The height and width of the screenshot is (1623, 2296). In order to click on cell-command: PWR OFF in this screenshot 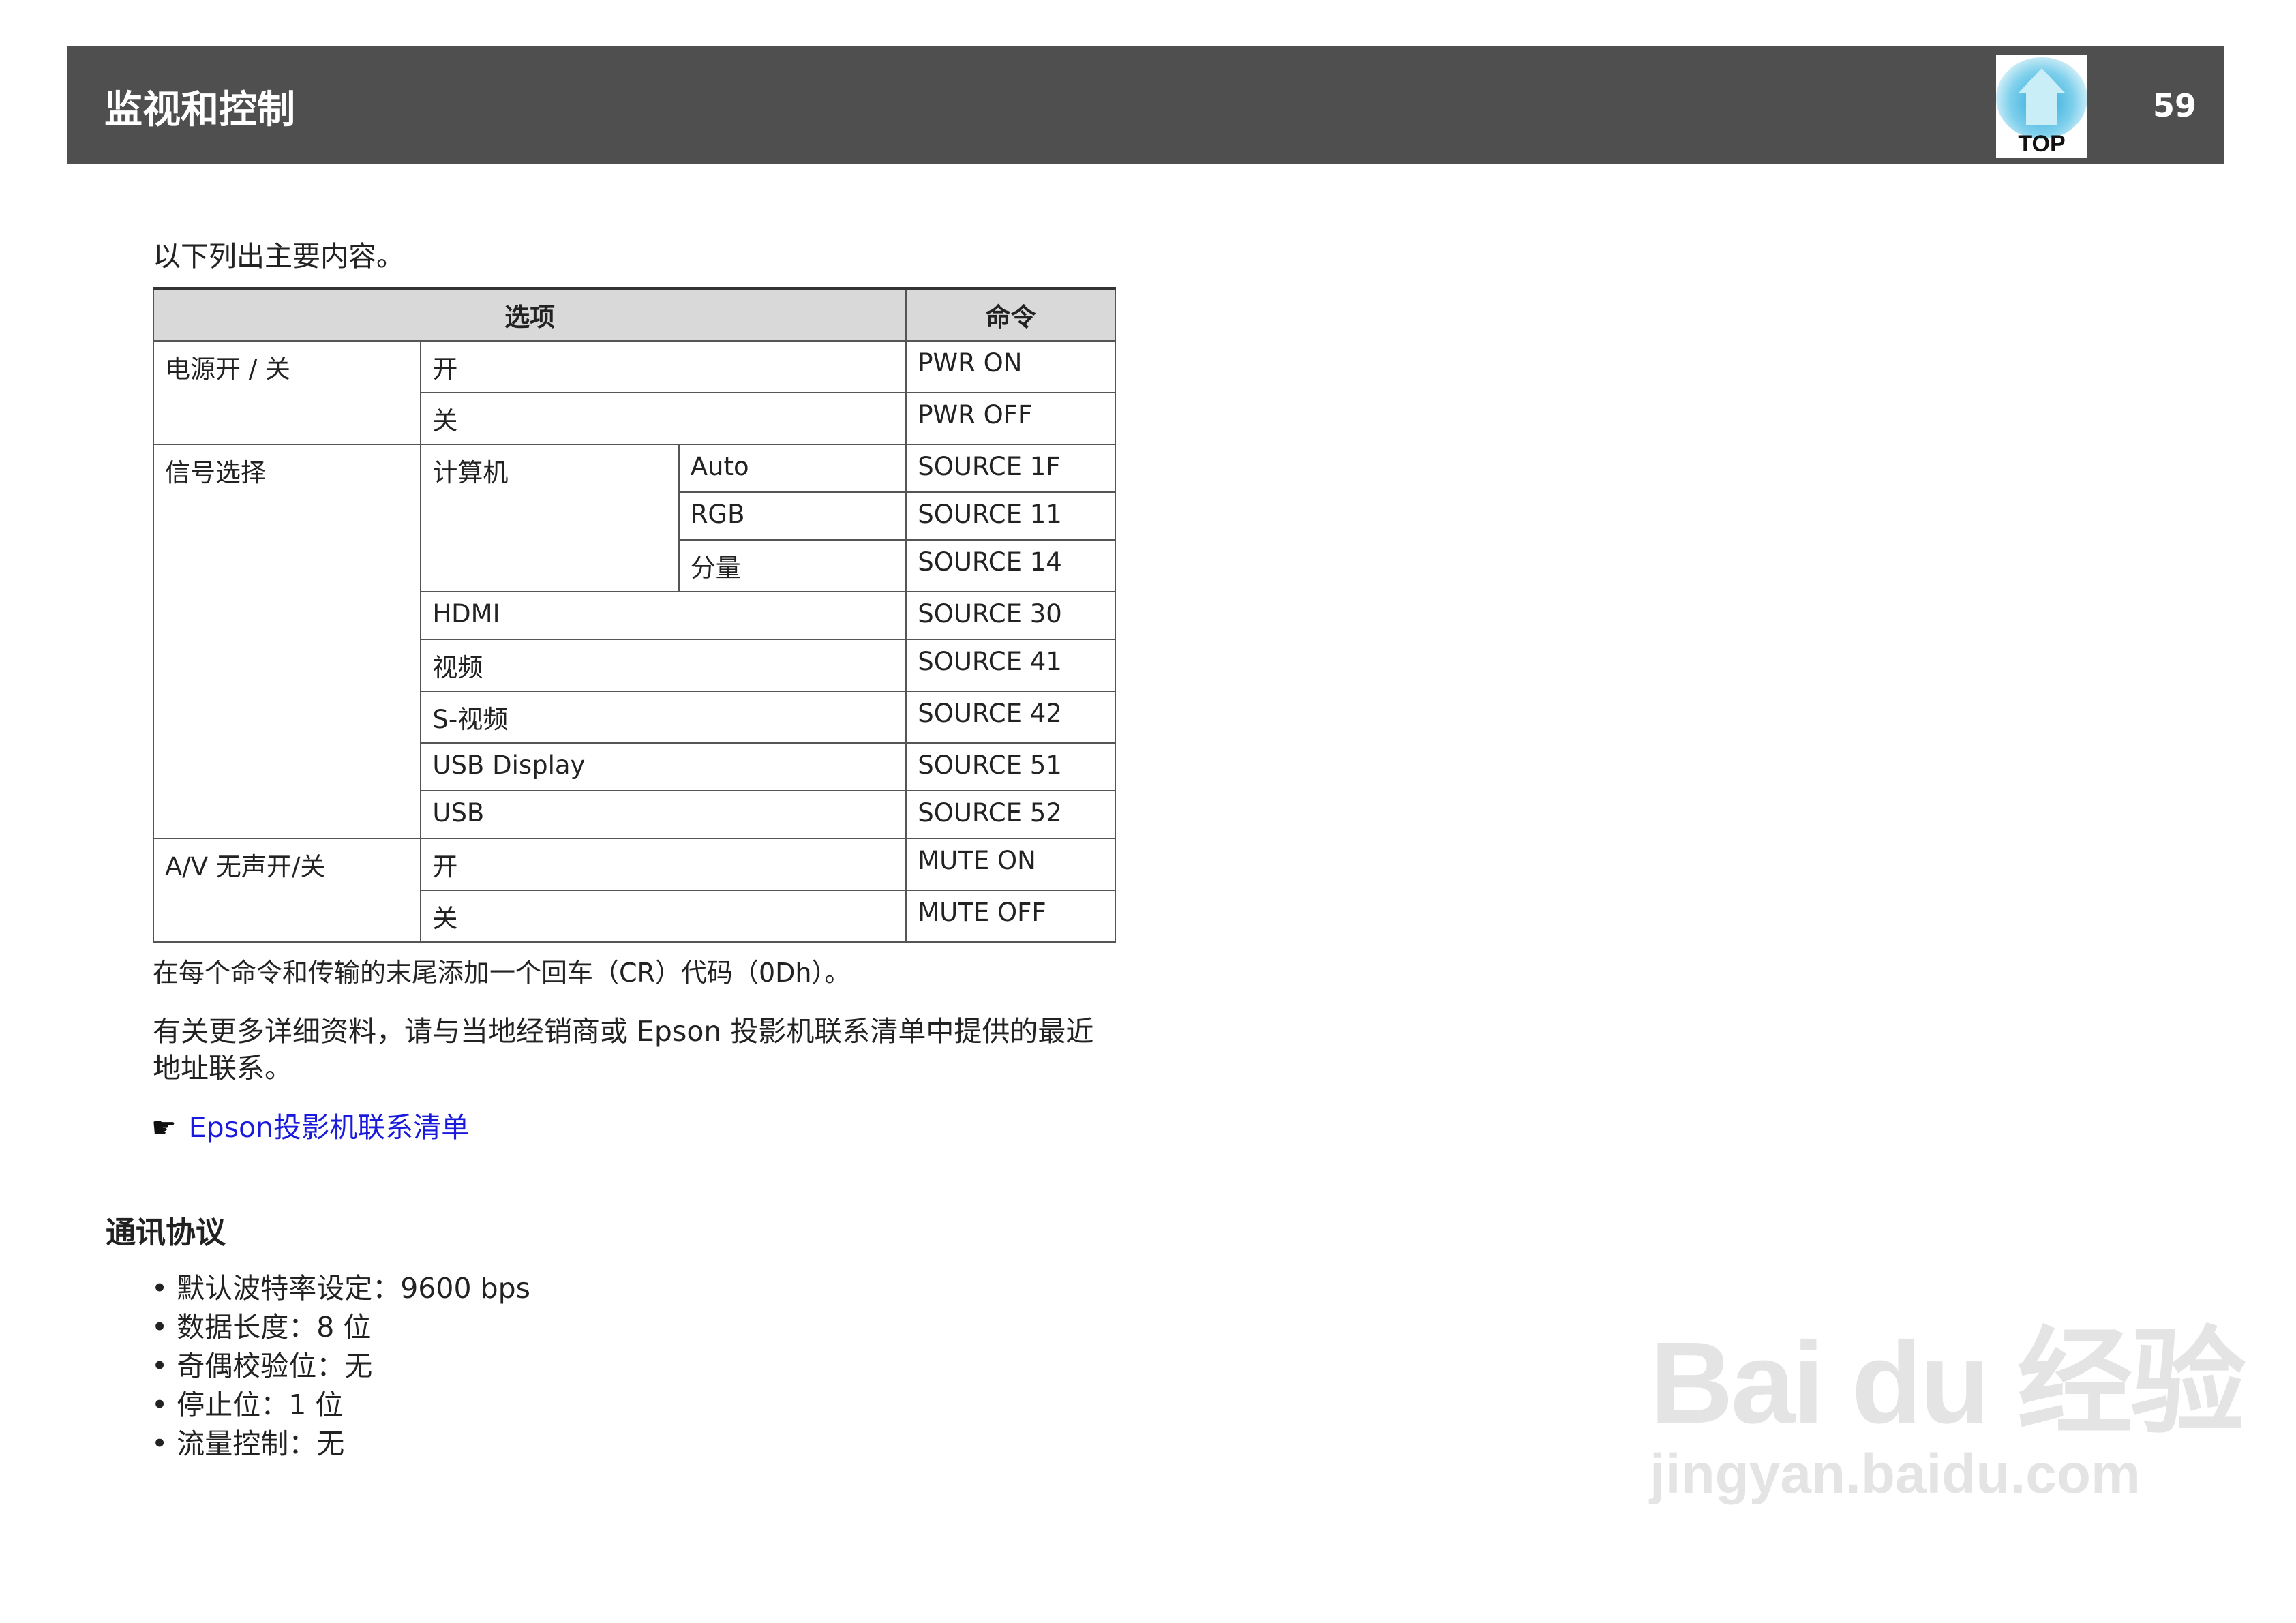, I will do `click(1011, 418)`.